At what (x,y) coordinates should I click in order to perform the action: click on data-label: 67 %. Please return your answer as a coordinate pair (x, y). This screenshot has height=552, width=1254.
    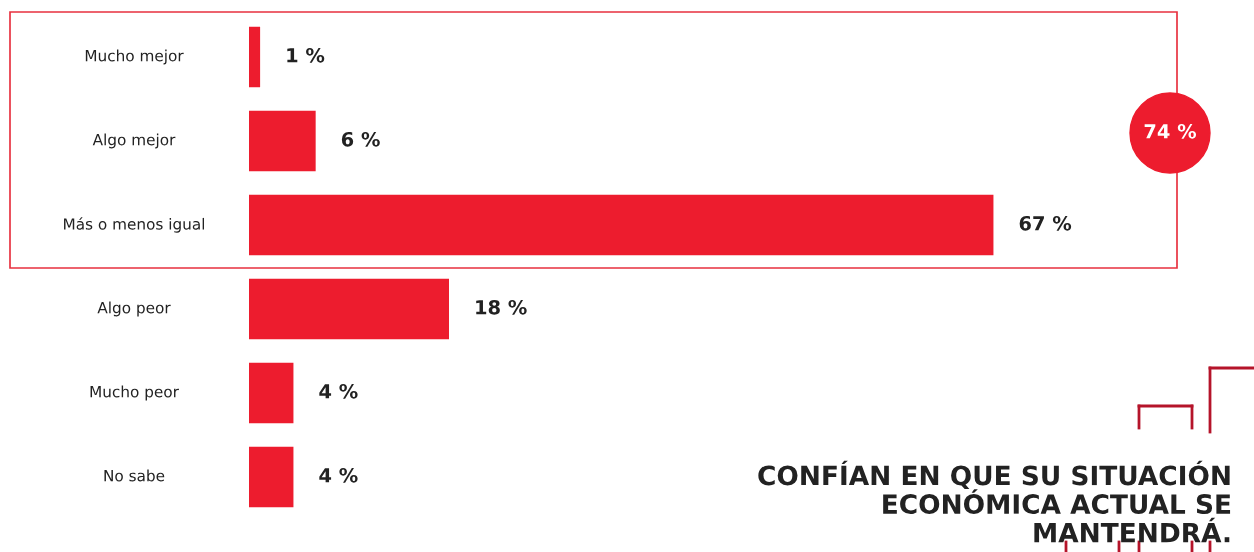
    Looking at the image, I should click on (1045, 223).